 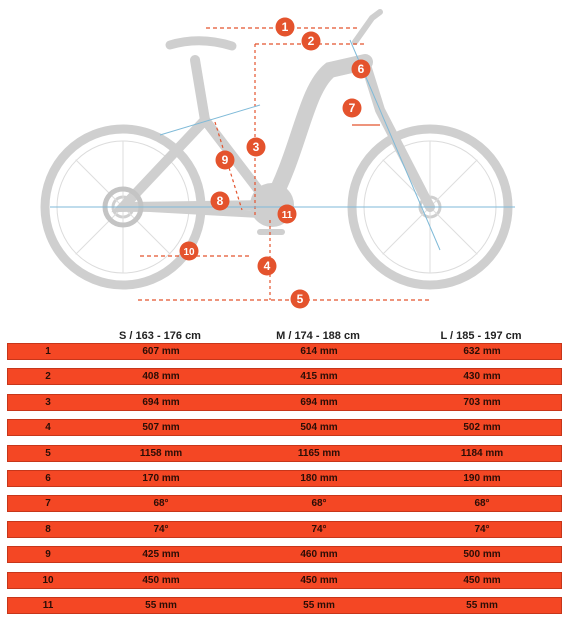 I want to click on table-cell: 507 mm, so click(x=161, y=428).